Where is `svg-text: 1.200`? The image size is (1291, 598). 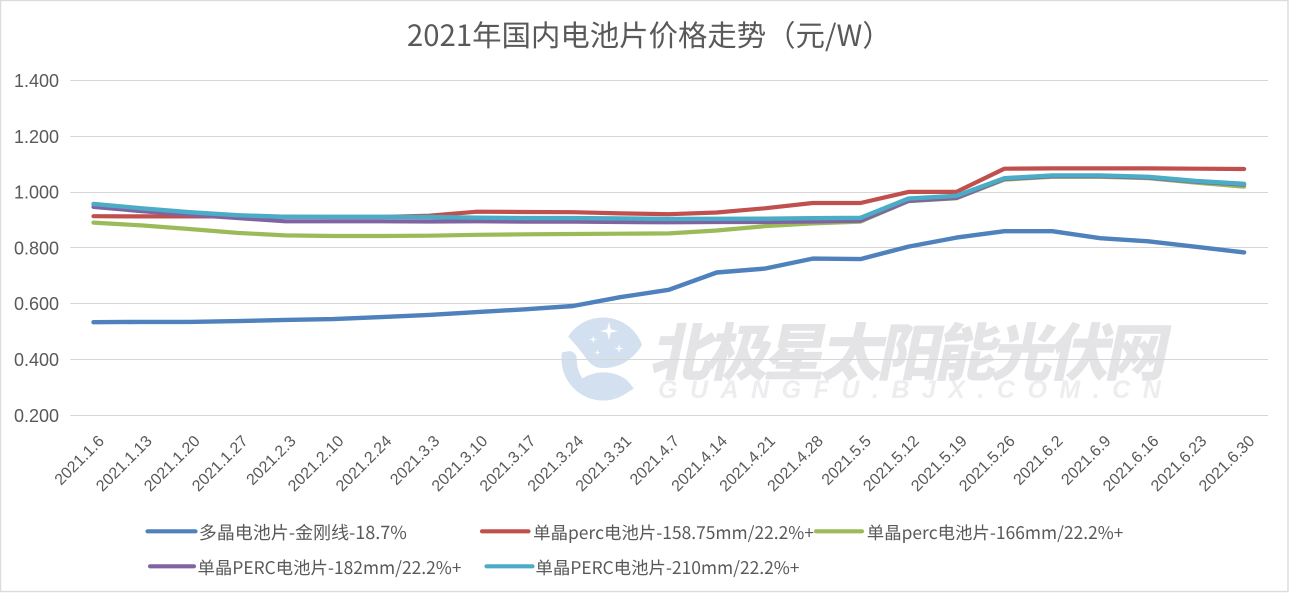
svg-text: 1.200 is located at coordinates (36, 137).